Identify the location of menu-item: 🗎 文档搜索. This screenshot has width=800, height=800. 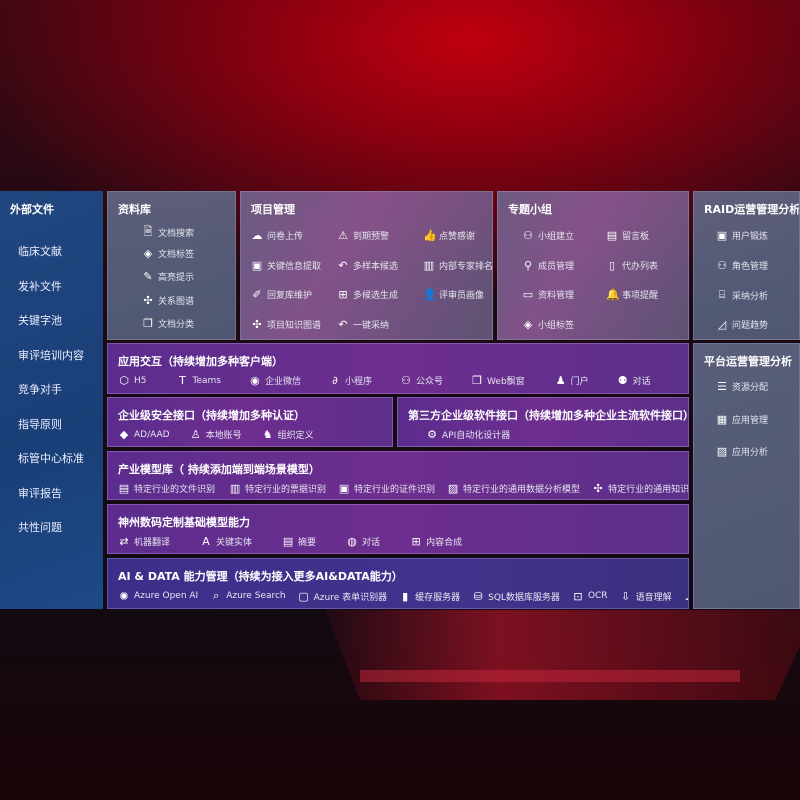
(168, 232).